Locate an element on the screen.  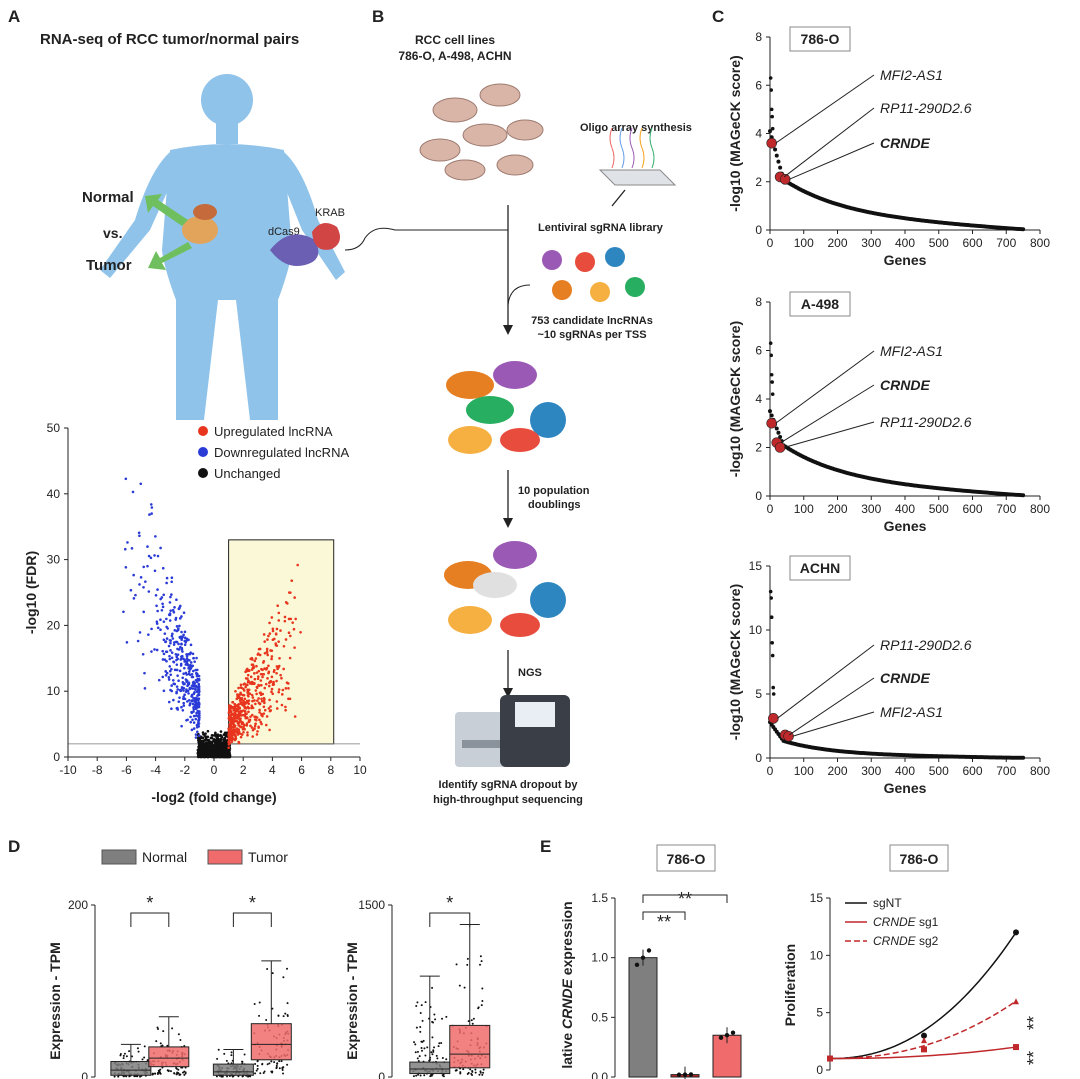
x-tick-label: 0 is located at coordinates (770, 243).